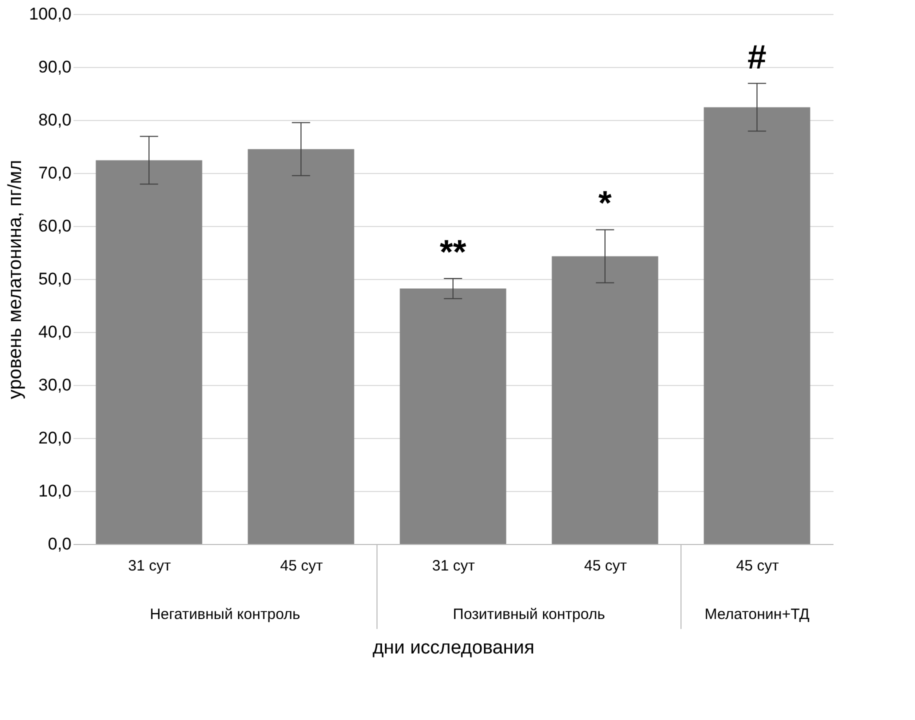 Image resolution: width=915 pixels, height=720 pixels. What do you see at coordinates (757, 614) in the screenshot?
I see `text: Мелатонин+ТД` at bounding box center [757, 614].